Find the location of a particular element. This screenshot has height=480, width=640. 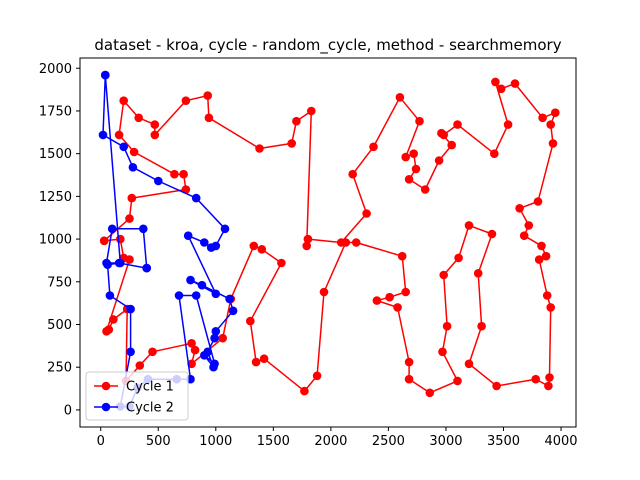

x-tick-label: 3500 is located at coordinates (503, 441).